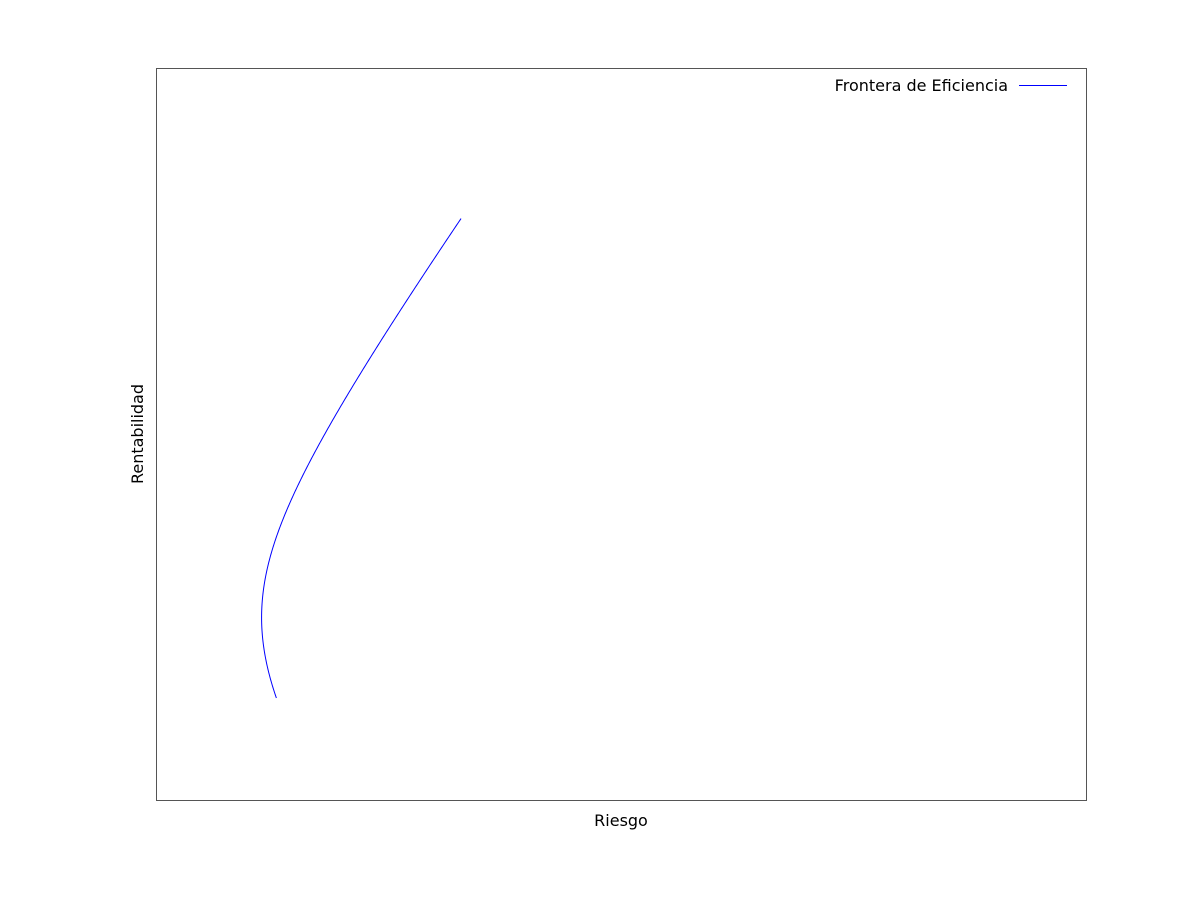 The width and height of the screenshot is (1200, 900). What do you see at coordinates (137, 434) in the screenshot?
I see `y-axis-label: Rentabilidad` at bounding box center [137, 434].